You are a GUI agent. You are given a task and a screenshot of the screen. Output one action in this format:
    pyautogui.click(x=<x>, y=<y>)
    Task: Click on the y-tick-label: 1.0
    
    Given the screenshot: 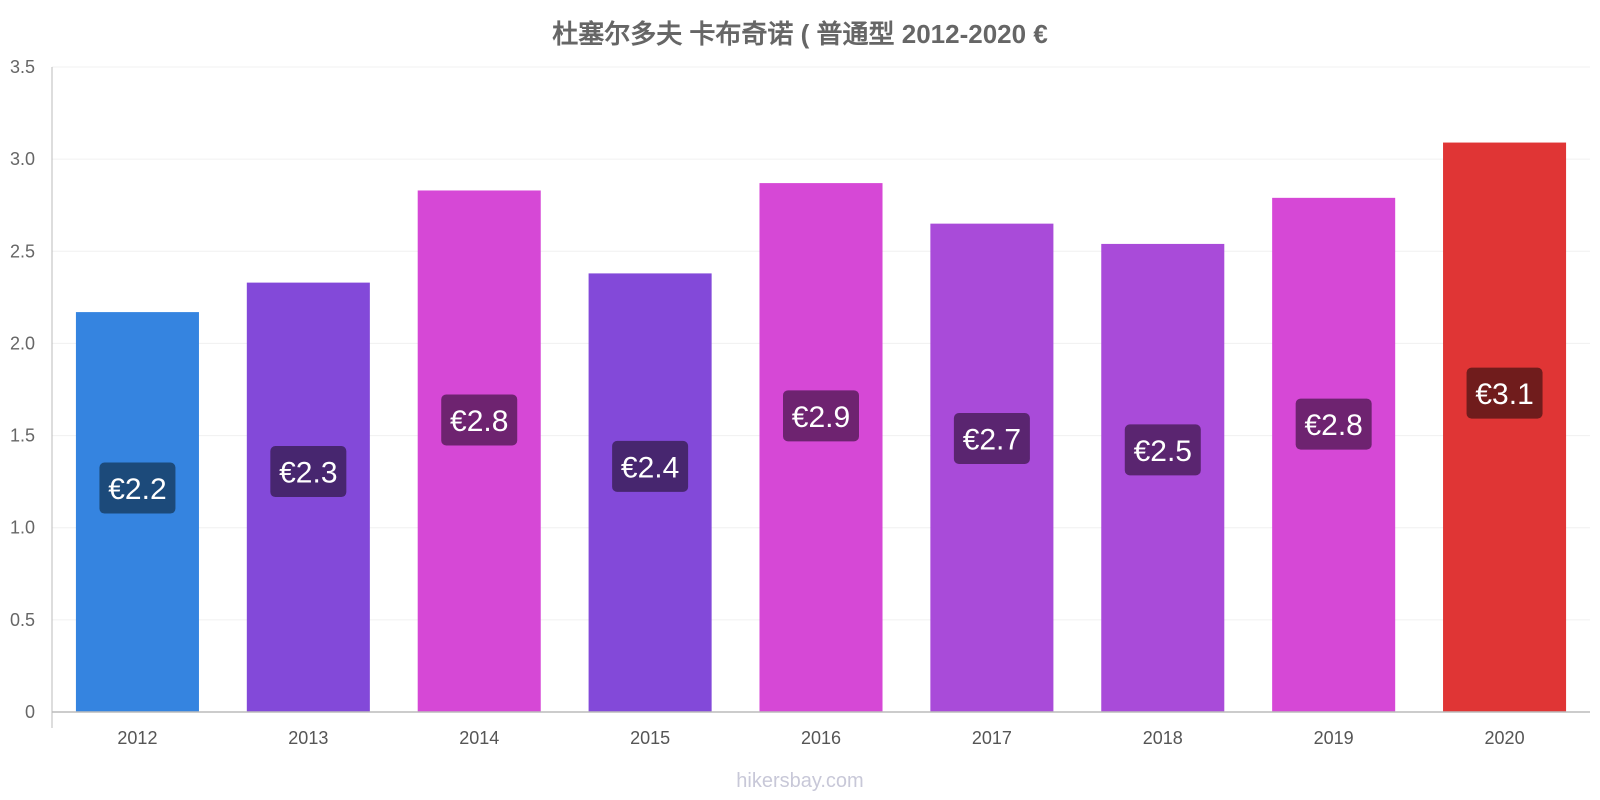 What is the action you would take?
    pyautogui.click(x=22, y=528)
    